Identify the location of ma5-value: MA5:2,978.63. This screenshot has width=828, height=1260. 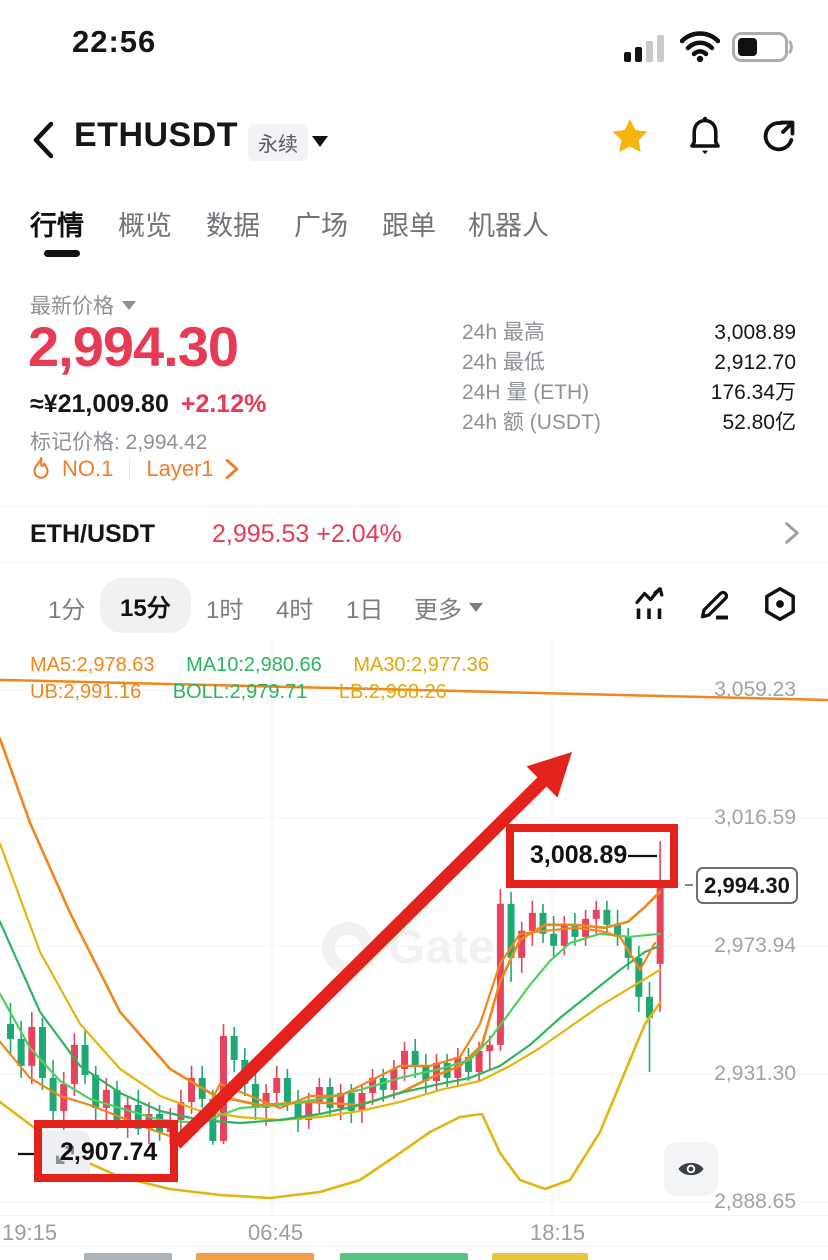
(92, 665).